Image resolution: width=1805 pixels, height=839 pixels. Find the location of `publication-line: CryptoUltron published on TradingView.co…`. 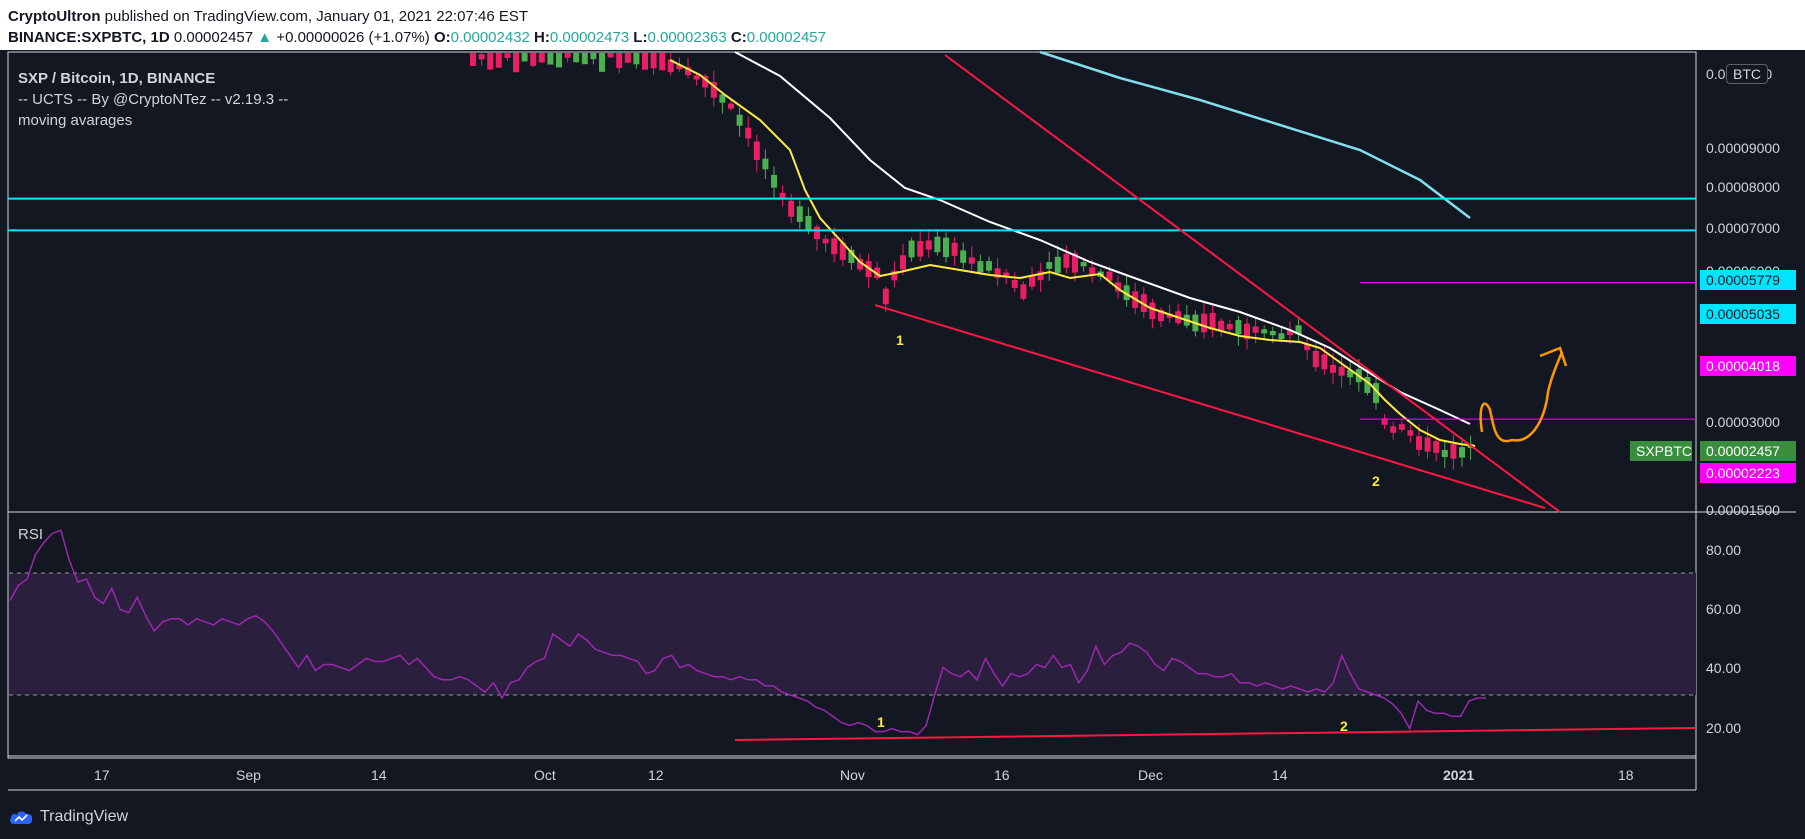

publication-line: CryptoUltron published on TradingView.co… is located at coordinates (268, 16).